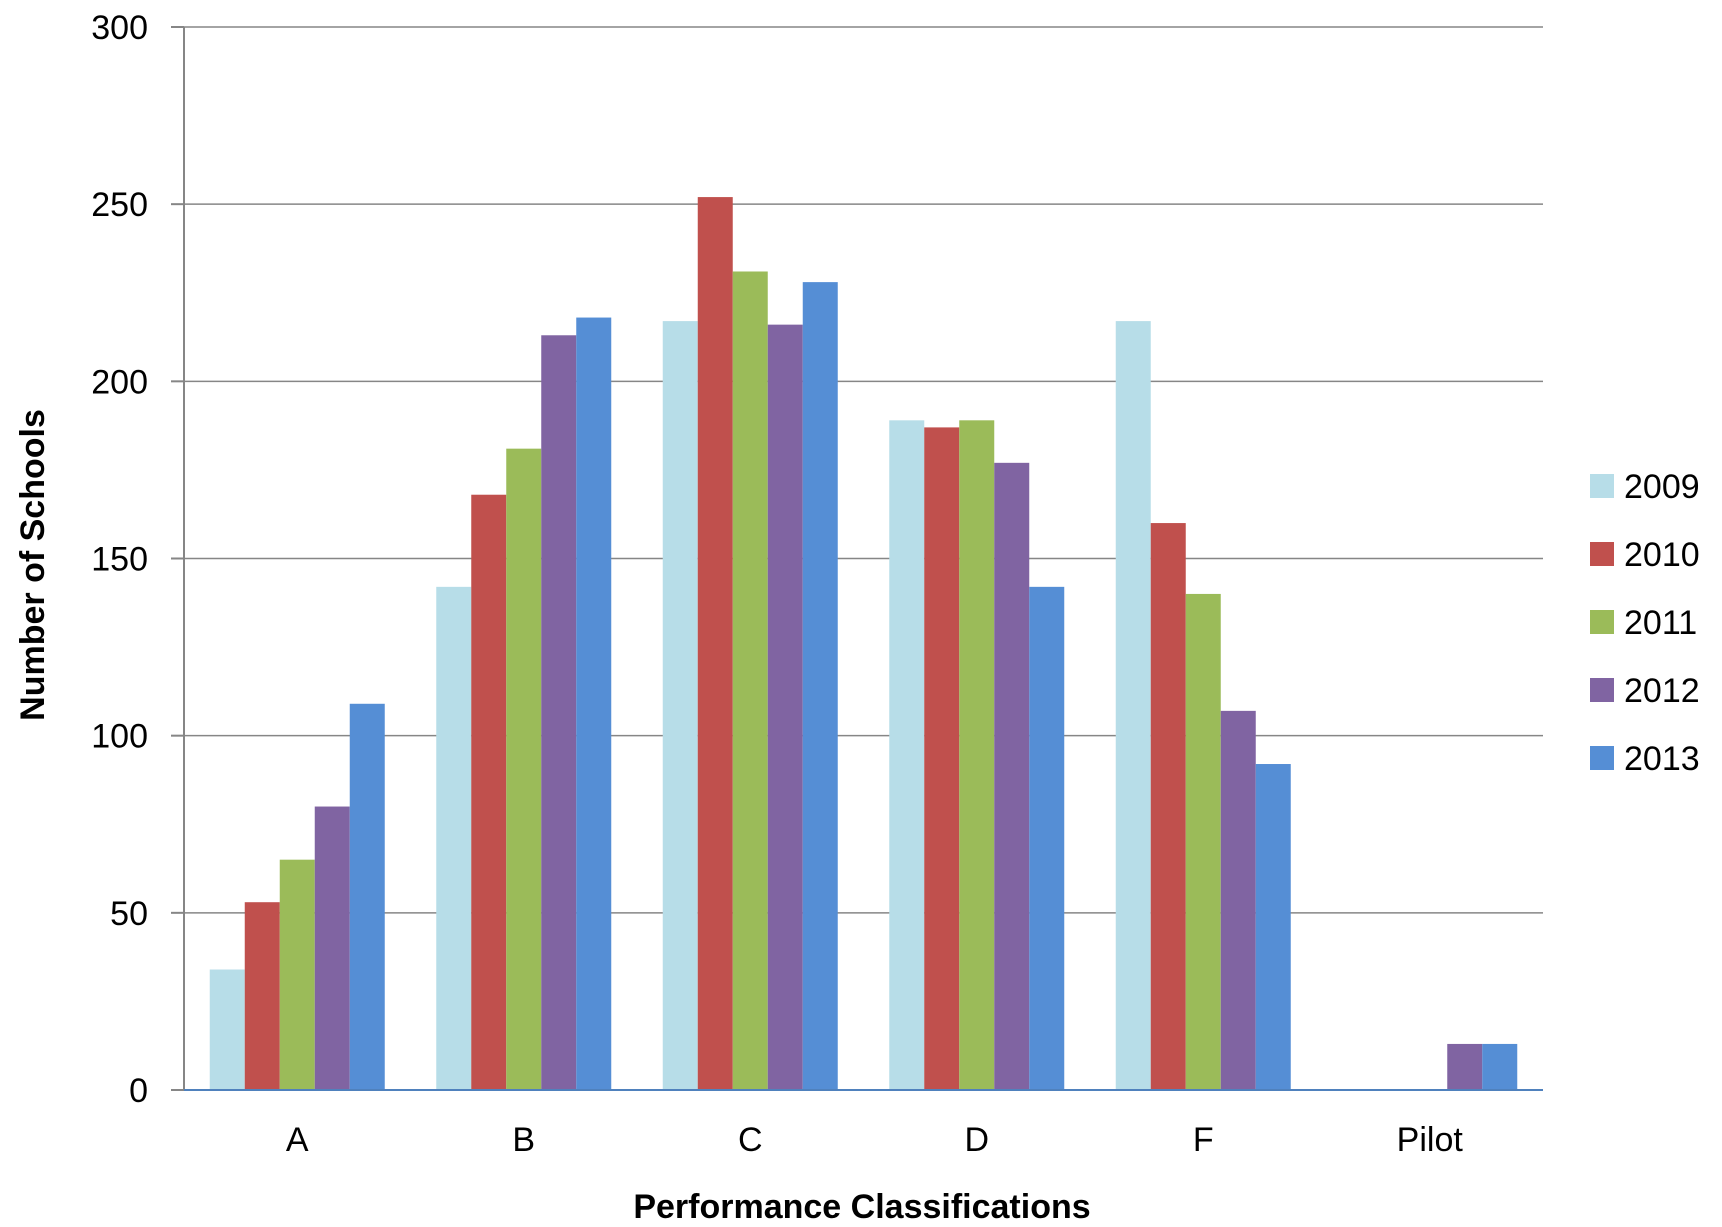 This screenshot has height=1227, width=1722. Describe the element at coordinates (715, 643) in the screenshot. I see `bar-C-2010` at that location.